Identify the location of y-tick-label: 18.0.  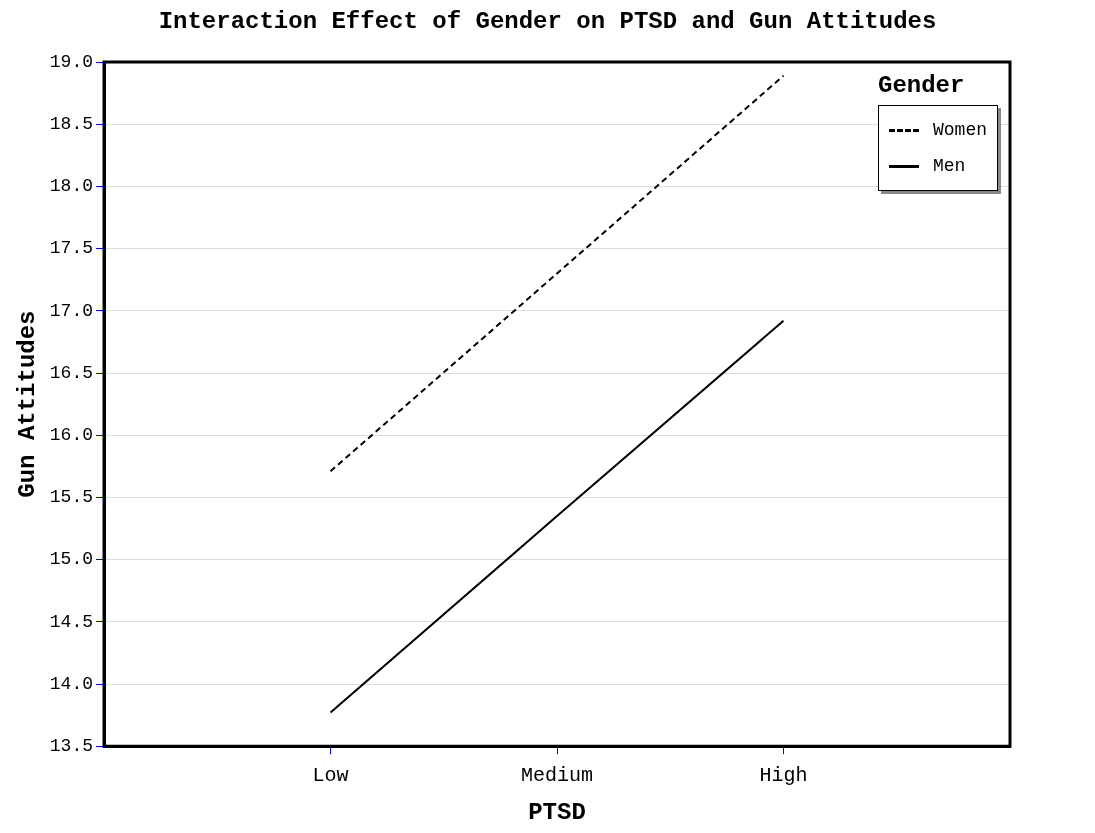
(71, 186).